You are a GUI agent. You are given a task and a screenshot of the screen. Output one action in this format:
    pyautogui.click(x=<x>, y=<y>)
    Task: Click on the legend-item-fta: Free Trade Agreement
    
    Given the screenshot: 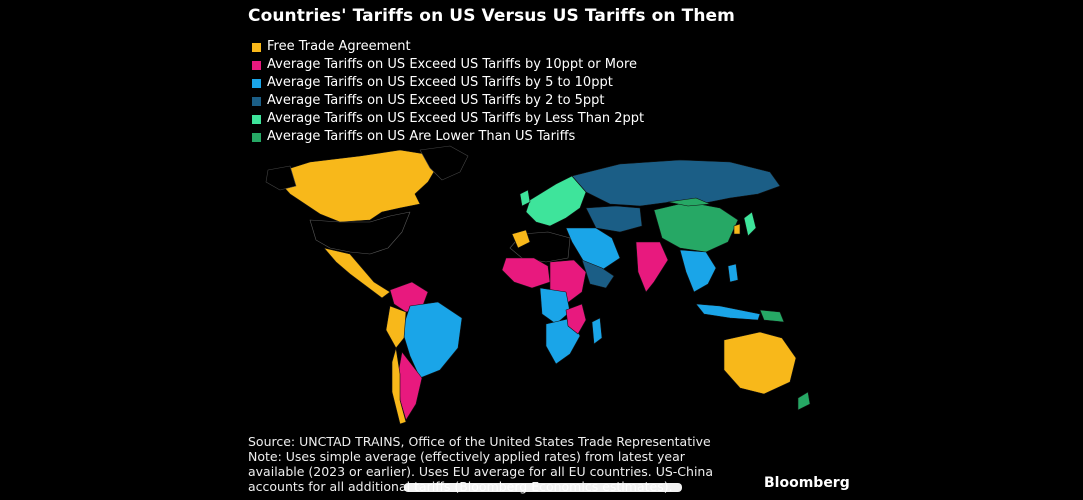 What is the action you would take?
    pyautogui.click(x=448, y=47)
    